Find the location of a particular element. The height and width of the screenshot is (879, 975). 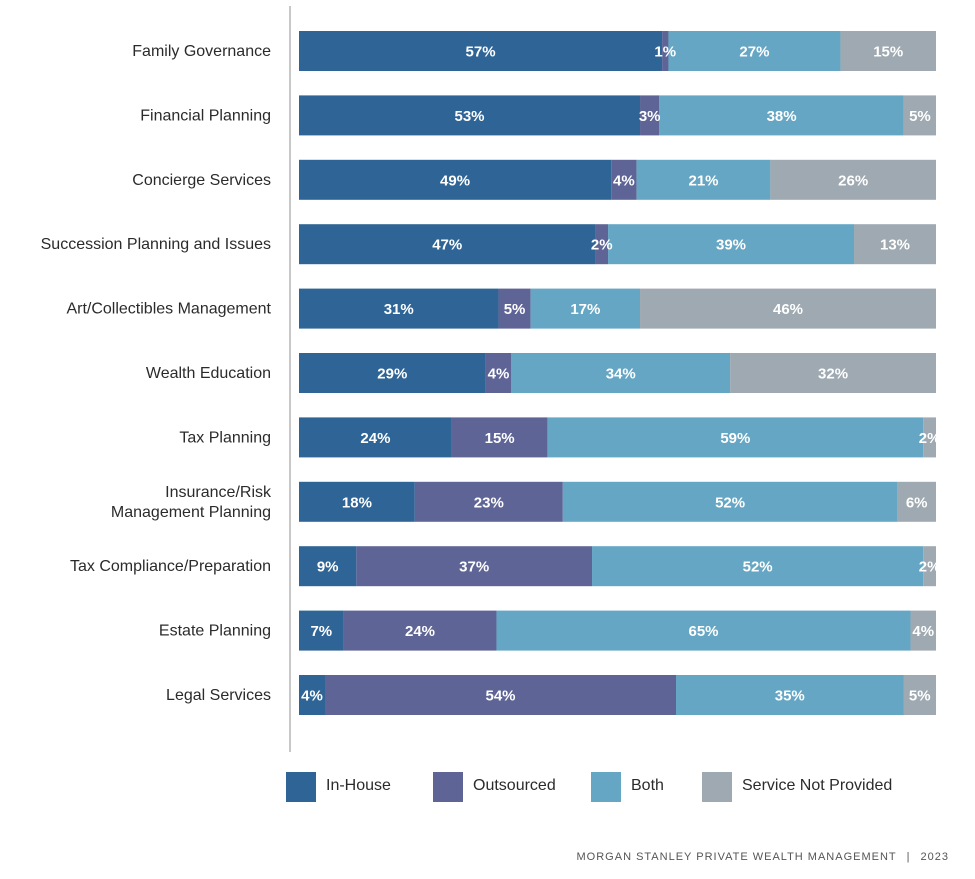

bar-tax-planning-service-not-provided is located at coordinates (929, 437).